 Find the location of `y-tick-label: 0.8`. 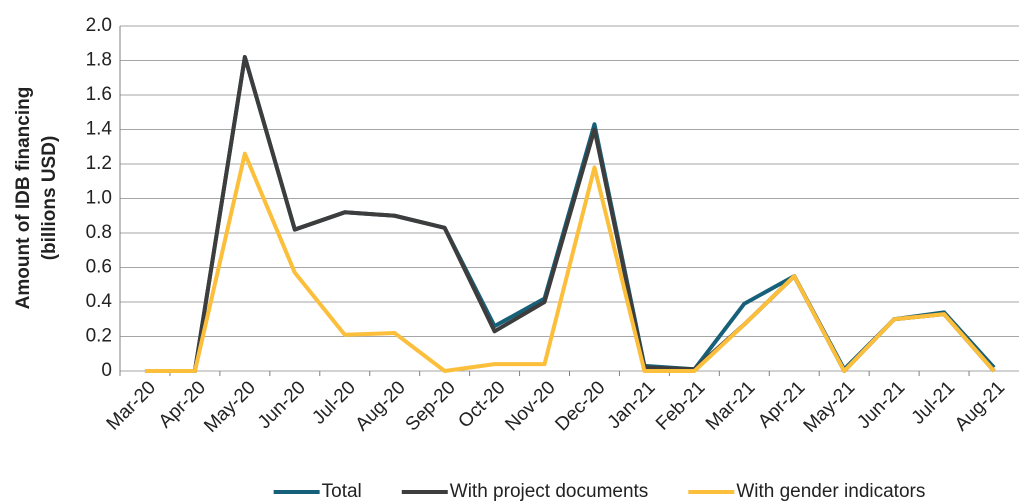

y-tick-label: 0.8 is located at coordinates (99, 232).